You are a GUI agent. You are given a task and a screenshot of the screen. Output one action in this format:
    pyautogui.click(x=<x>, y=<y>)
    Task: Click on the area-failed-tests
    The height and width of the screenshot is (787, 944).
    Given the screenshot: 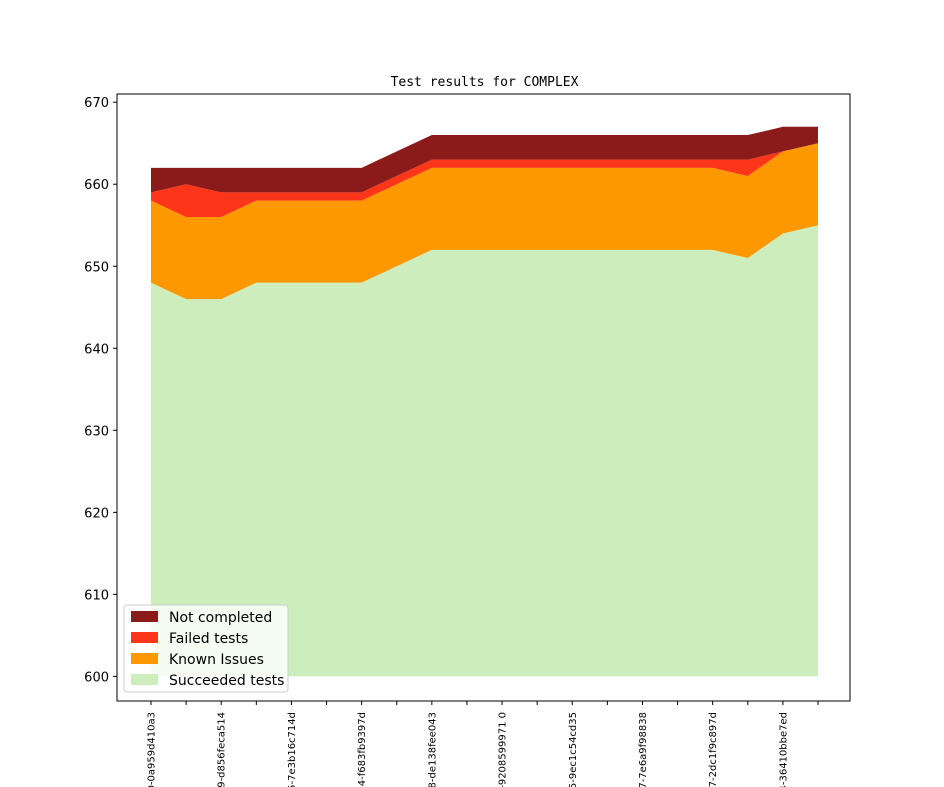 What is the action you would take?
    pyautogui.click(x=484, y=180)
    